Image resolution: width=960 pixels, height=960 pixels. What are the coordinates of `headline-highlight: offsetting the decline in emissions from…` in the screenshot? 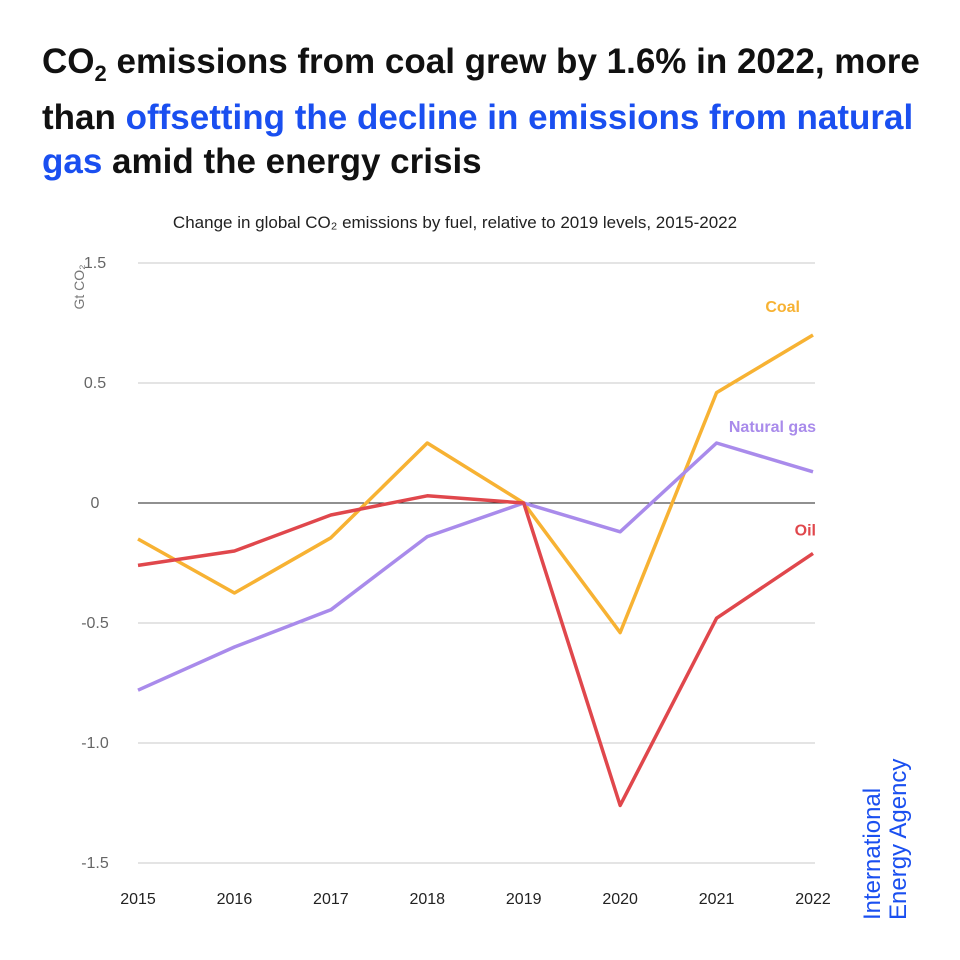 It's located at (478, 139).